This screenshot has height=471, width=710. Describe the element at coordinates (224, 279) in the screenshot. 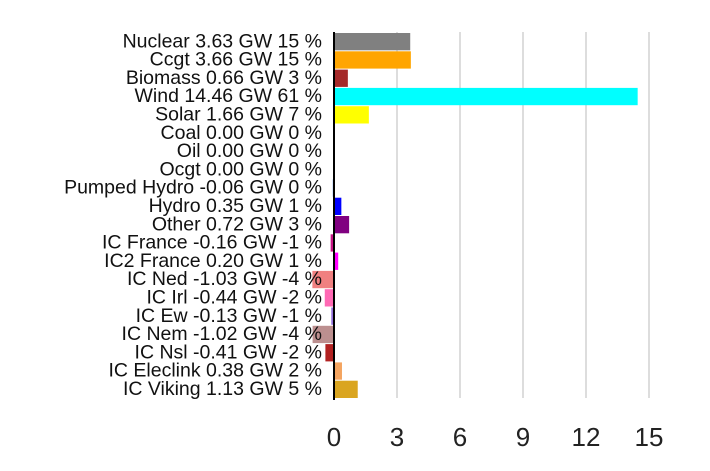

I see `category-label: IC Ned -1.03 GW -4 %` at that location.